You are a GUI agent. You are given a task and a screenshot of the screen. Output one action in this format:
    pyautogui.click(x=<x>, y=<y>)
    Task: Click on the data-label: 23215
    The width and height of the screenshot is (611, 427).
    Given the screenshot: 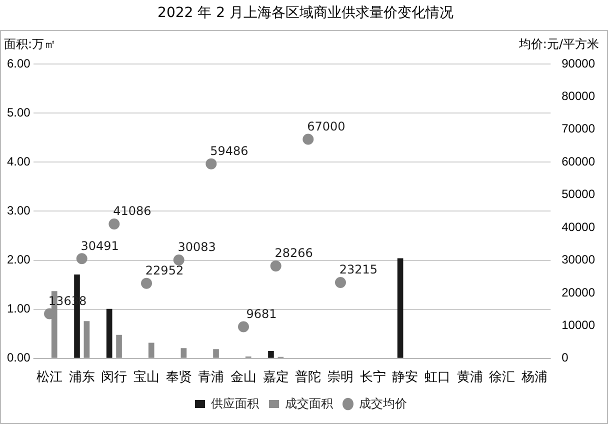 What is the action you would take?
    pyautogui.click(x=358, y=269)
    